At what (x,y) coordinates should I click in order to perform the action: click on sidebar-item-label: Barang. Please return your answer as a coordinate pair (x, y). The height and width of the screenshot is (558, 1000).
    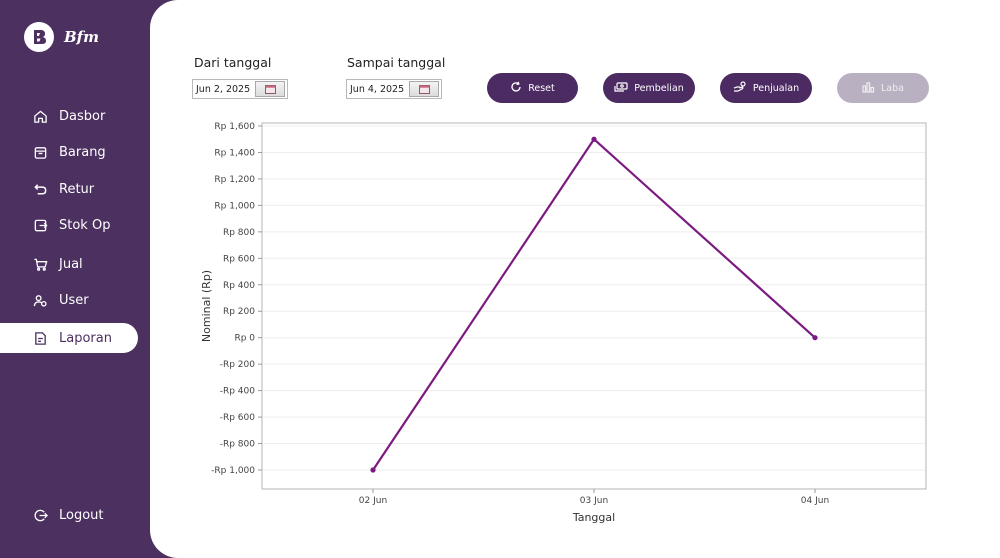
    Looking at the image, I should click on (82, 152).